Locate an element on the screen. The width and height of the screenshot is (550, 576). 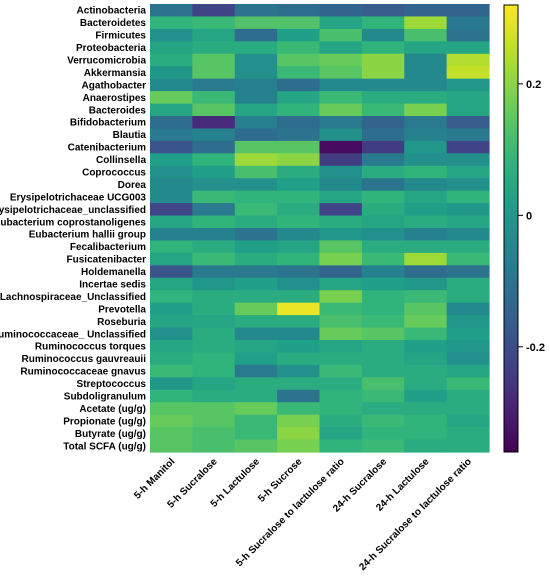
row-label: Fusicatenibacter is located at coordinates (107, 260).